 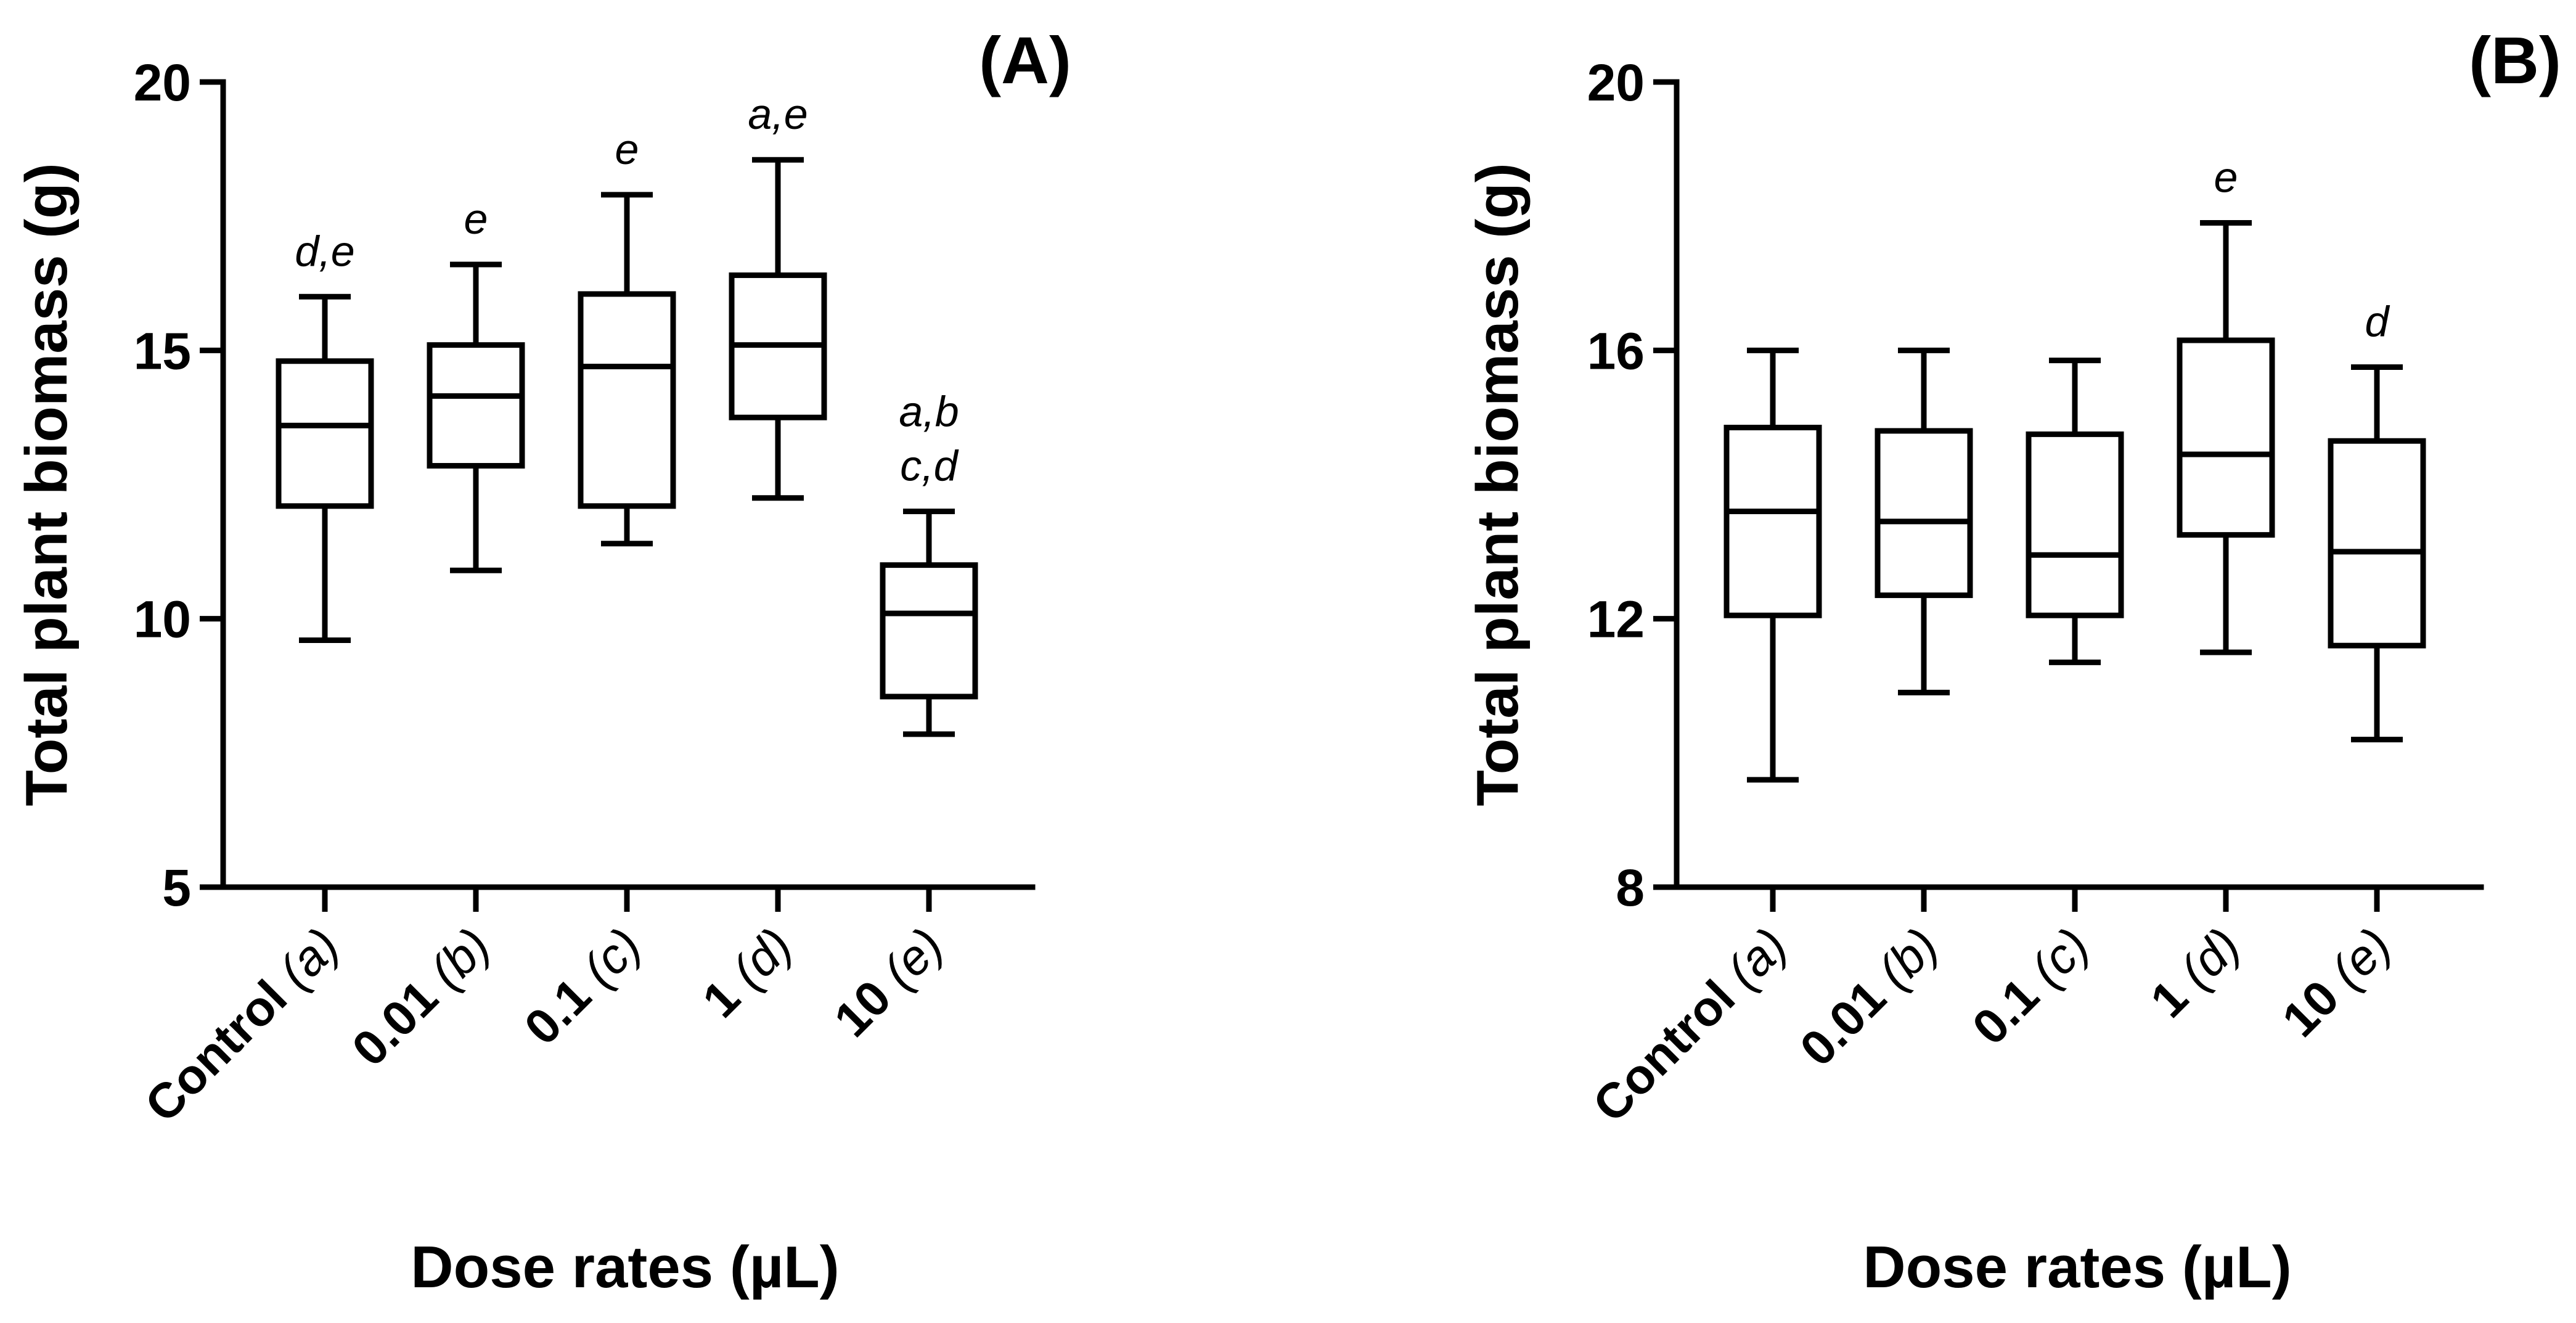 What do you see at coordinates (1616, 351) in the screenshot?
I see `panel-b-y-tick-label: 16` at bounding box center [1616, 351].